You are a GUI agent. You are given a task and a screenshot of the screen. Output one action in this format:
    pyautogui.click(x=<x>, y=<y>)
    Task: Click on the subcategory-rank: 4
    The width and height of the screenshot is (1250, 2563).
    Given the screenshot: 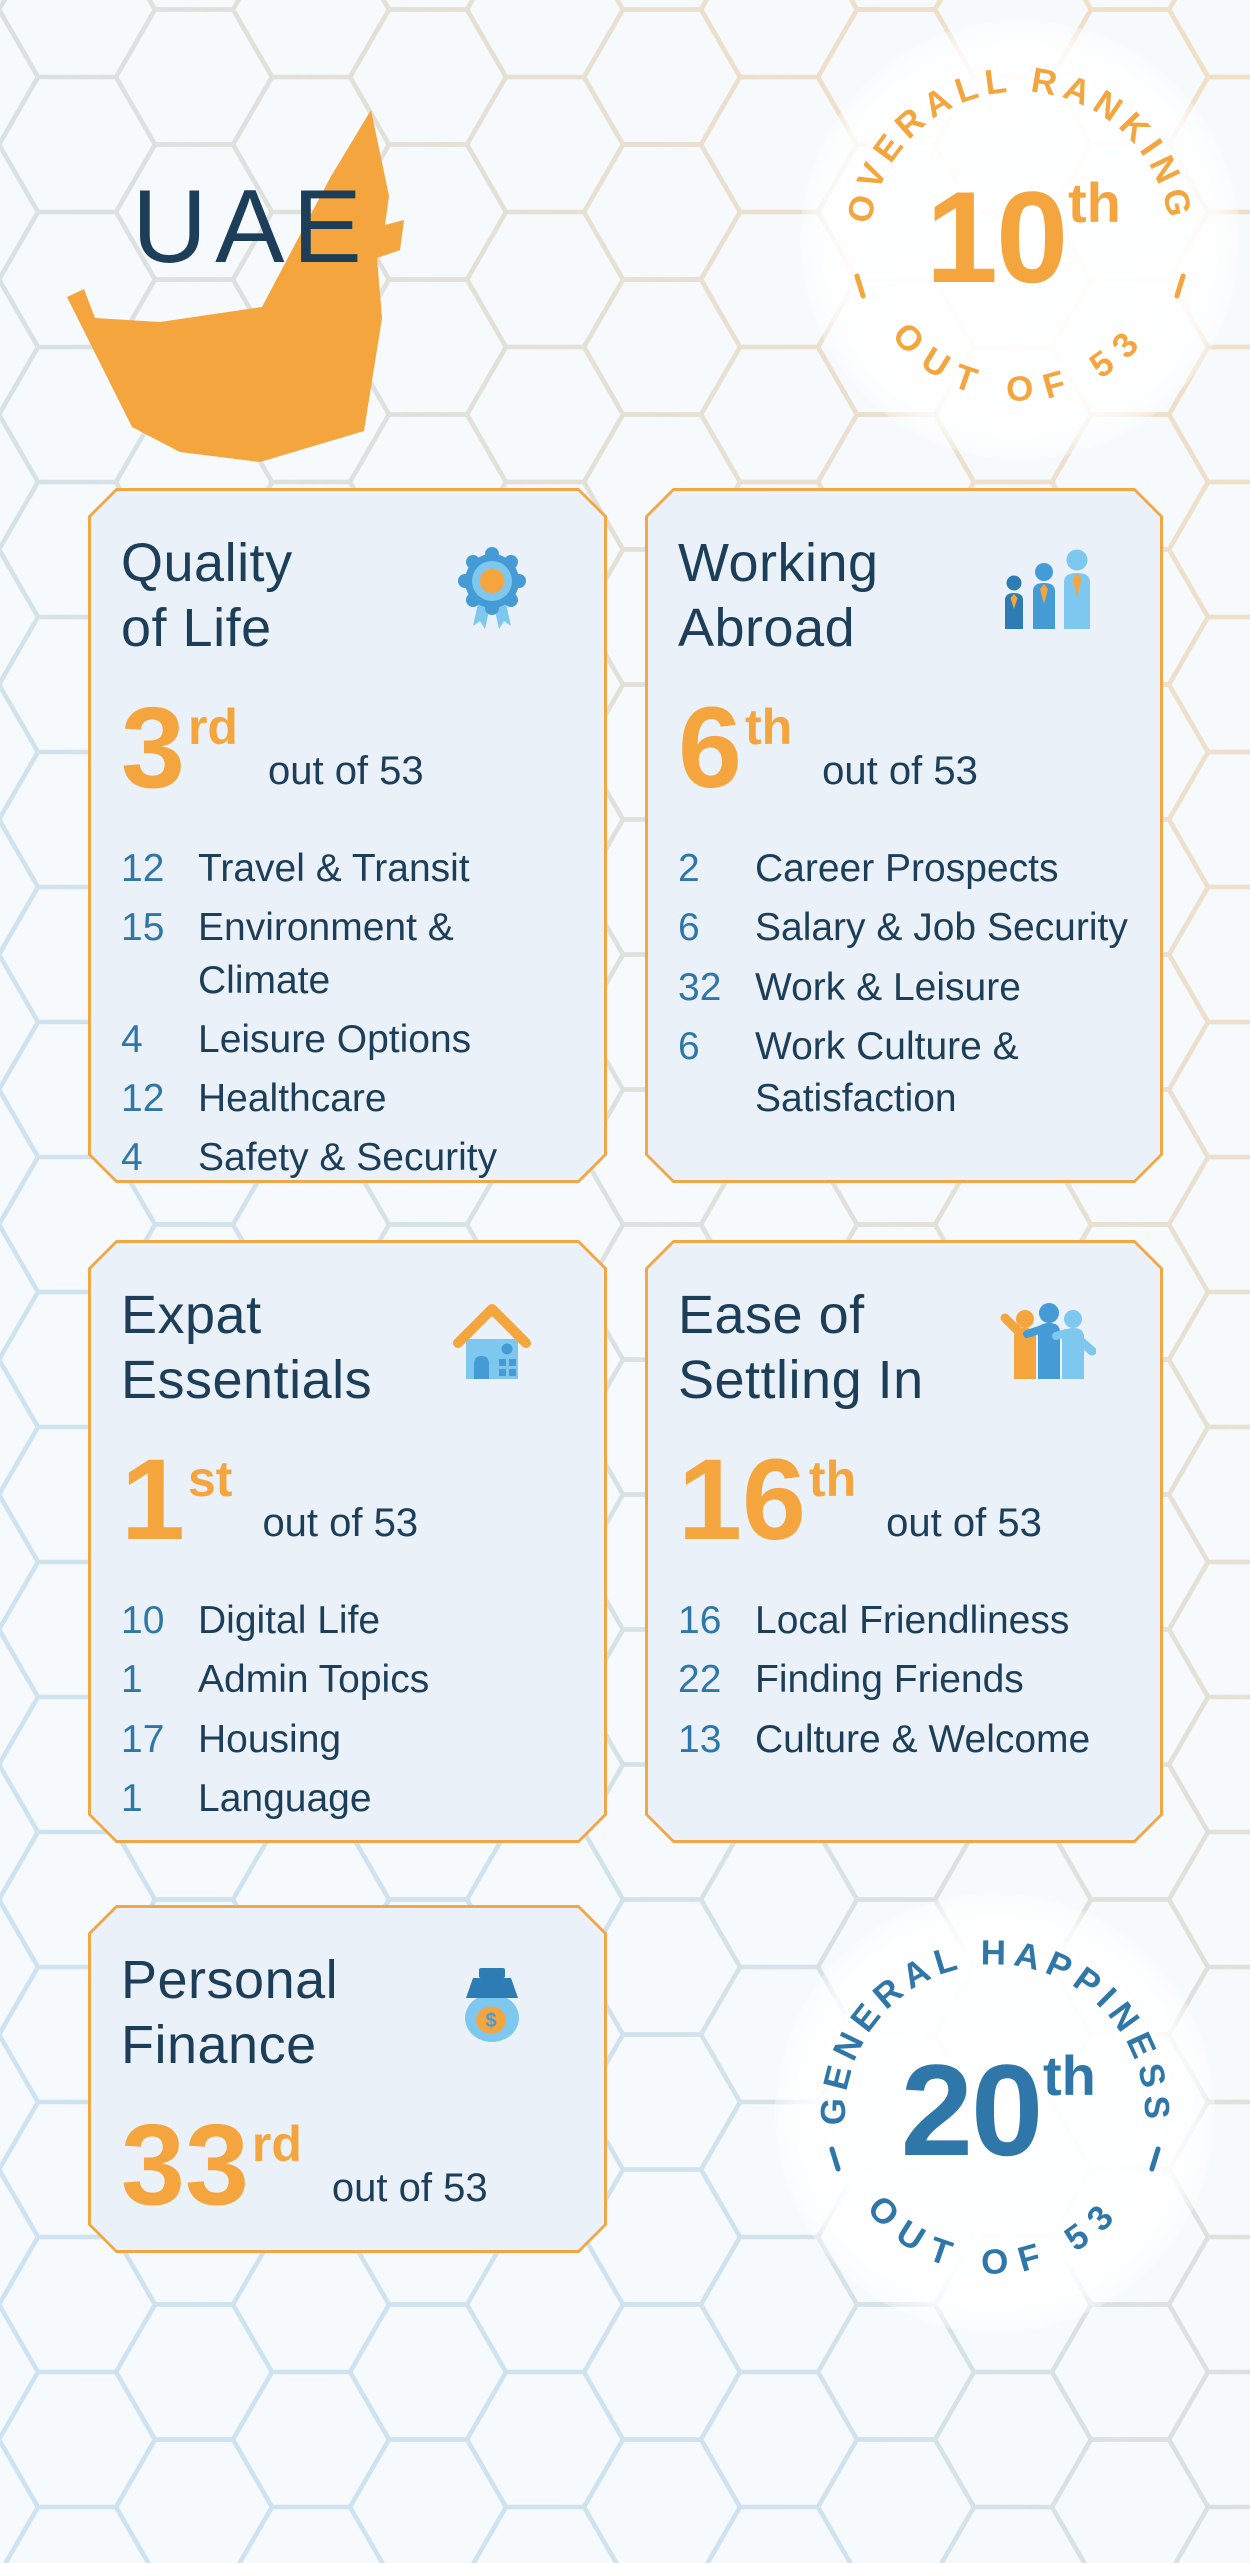 What is the action you would take?
    pyautogui.click(x=132, y=1039)
    